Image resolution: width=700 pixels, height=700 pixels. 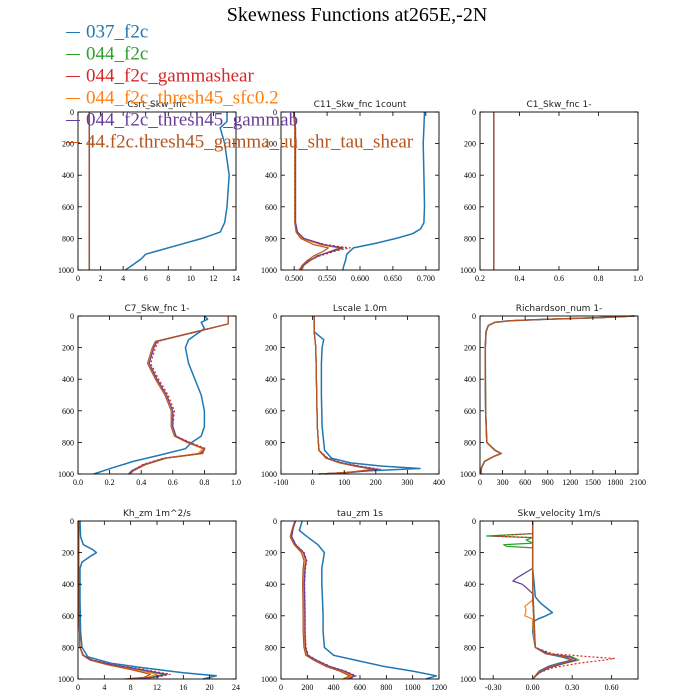 What do you see at coordinates (638, 482) in the screenshot?
I see `x-tick-label: 2100` at bounding box center [638, 482].